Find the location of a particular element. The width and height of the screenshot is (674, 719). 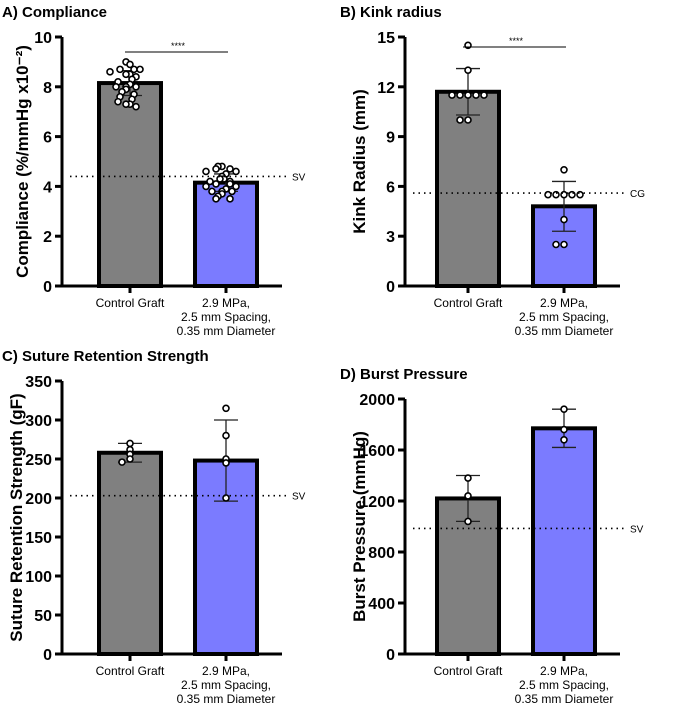

y-axis-label: Suture Retention Strength (gF) is located at coordinates (16, 517).